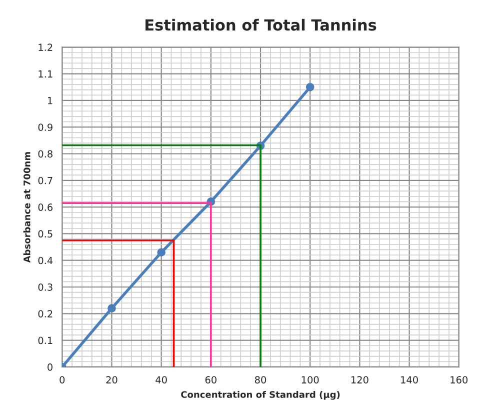 The height and width of the screenshot is (410, 478). Describe the element at coordinates (45, 47) in the screenshot. I see `y-tick-label: 1.2` at that location.